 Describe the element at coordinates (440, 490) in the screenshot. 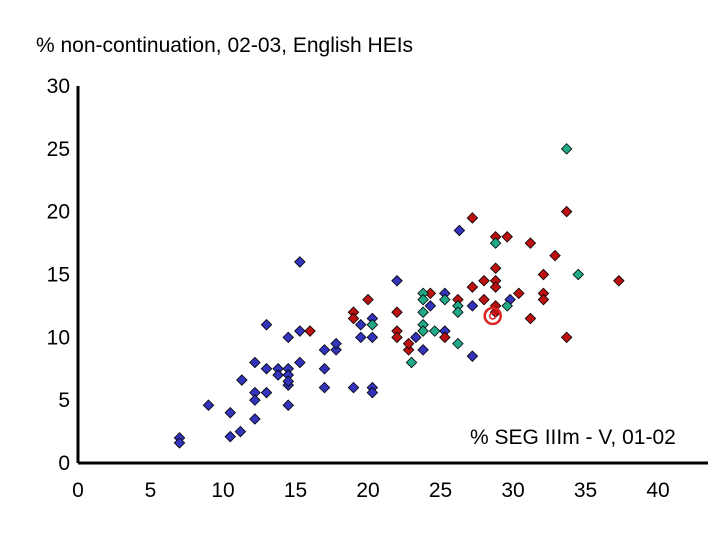

I see `x-tick-label: 25` at that location.